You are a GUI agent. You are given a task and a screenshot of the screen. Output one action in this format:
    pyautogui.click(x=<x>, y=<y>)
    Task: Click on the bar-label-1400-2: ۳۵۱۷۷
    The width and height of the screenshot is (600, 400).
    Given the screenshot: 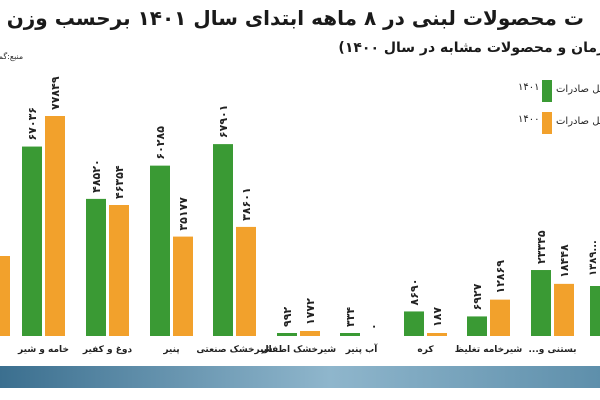 What is the action you would take?
    pyautogui.click(x=183, y=214)
    